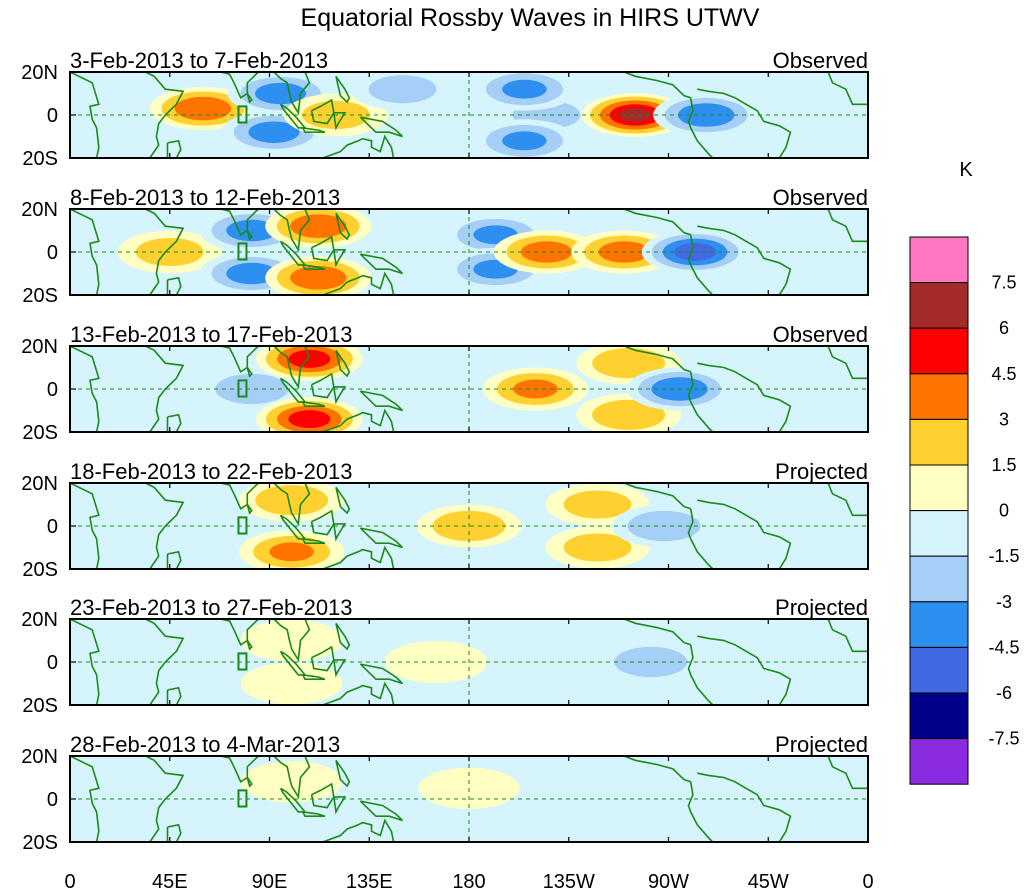  What do you see at coordinates (1003, 374) in the screenshot?
I see `colorbar-label: 4.5` at bounding box center [1003, 374].